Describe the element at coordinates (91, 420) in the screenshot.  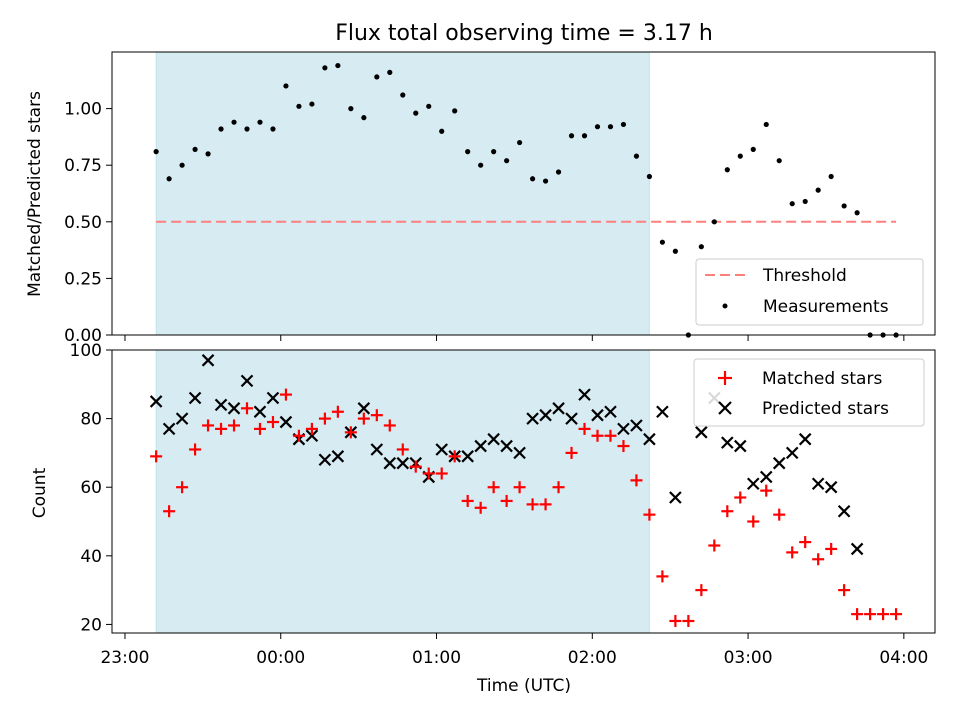
I see `bottom-y-tick-label: 80` at that location.